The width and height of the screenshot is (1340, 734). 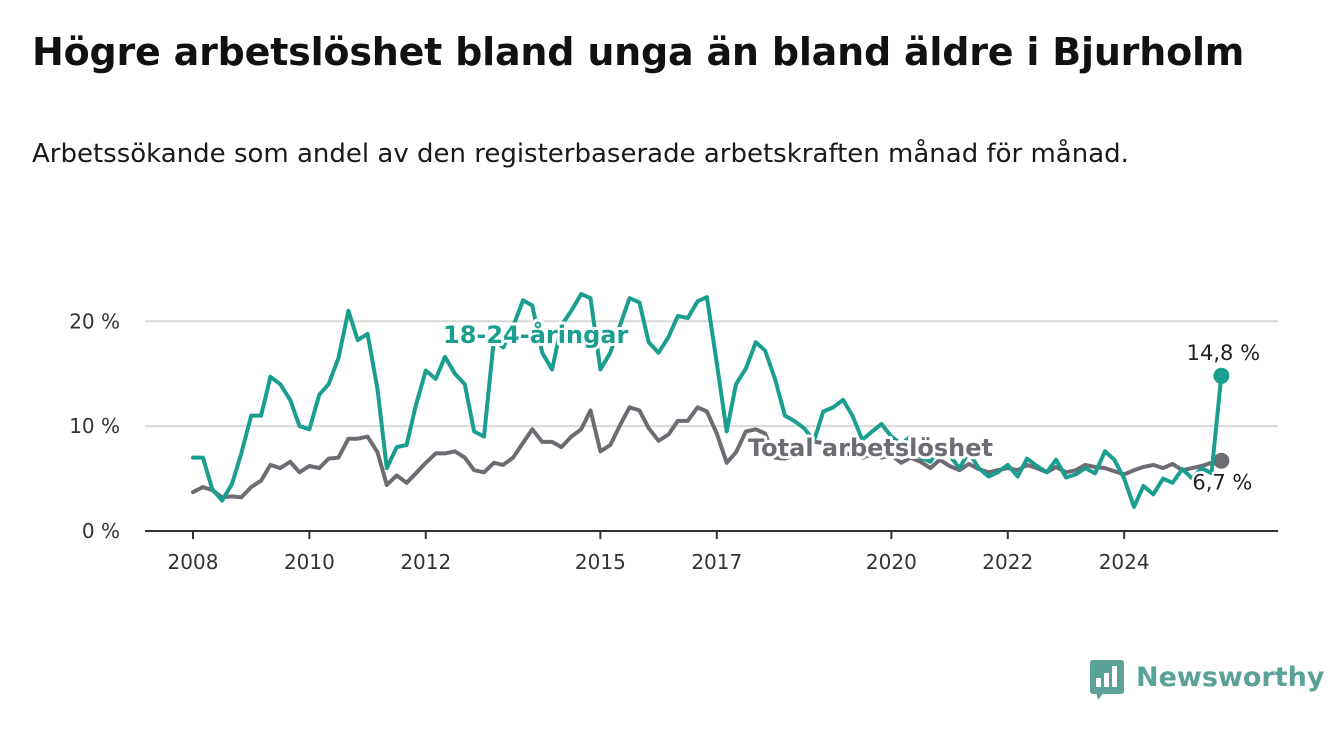 I want to click on series-label-youth: 18-24-åringar, so click(x=535, y=334).